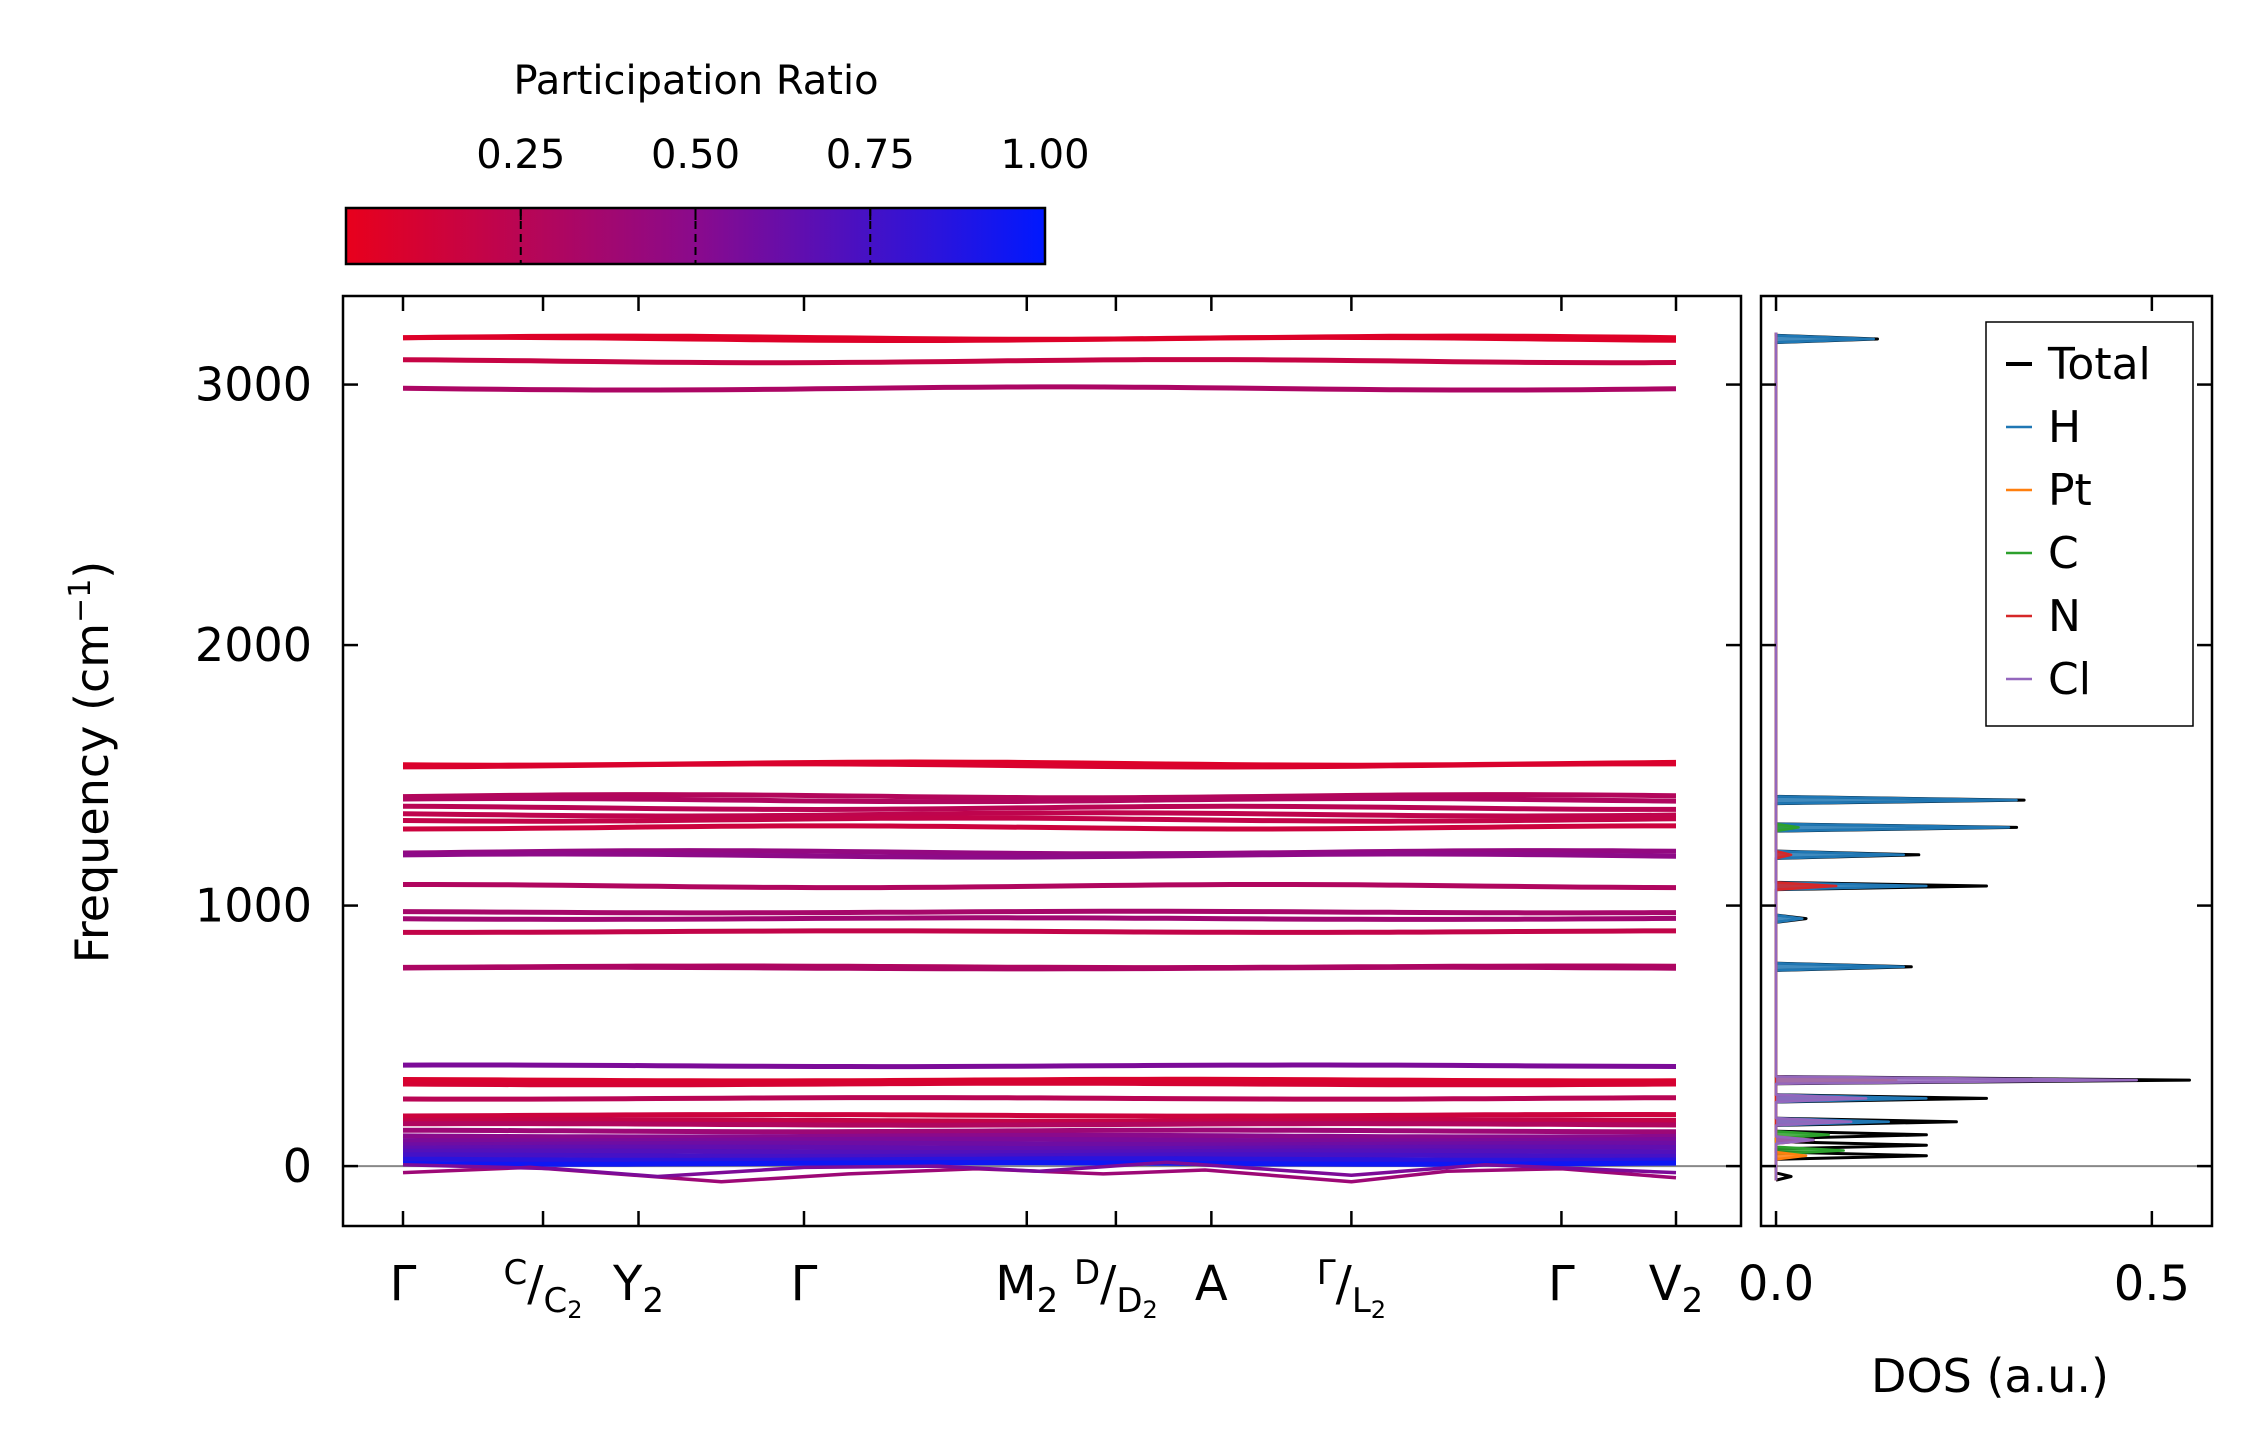  What do you see at coordinates (253, 906) in the screenshot?
I see `y-tick-label: 1000` at bounding box center [253, 906].